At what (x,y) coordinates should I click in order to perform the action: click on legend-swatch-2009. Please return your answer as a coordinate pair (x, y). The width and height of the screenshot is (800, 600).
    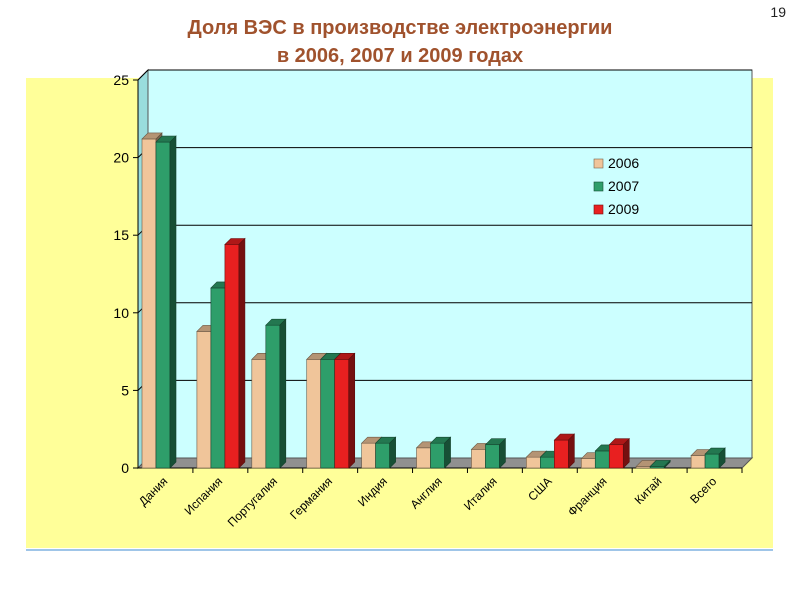
    Looking at the image, I should click on (598, 209).